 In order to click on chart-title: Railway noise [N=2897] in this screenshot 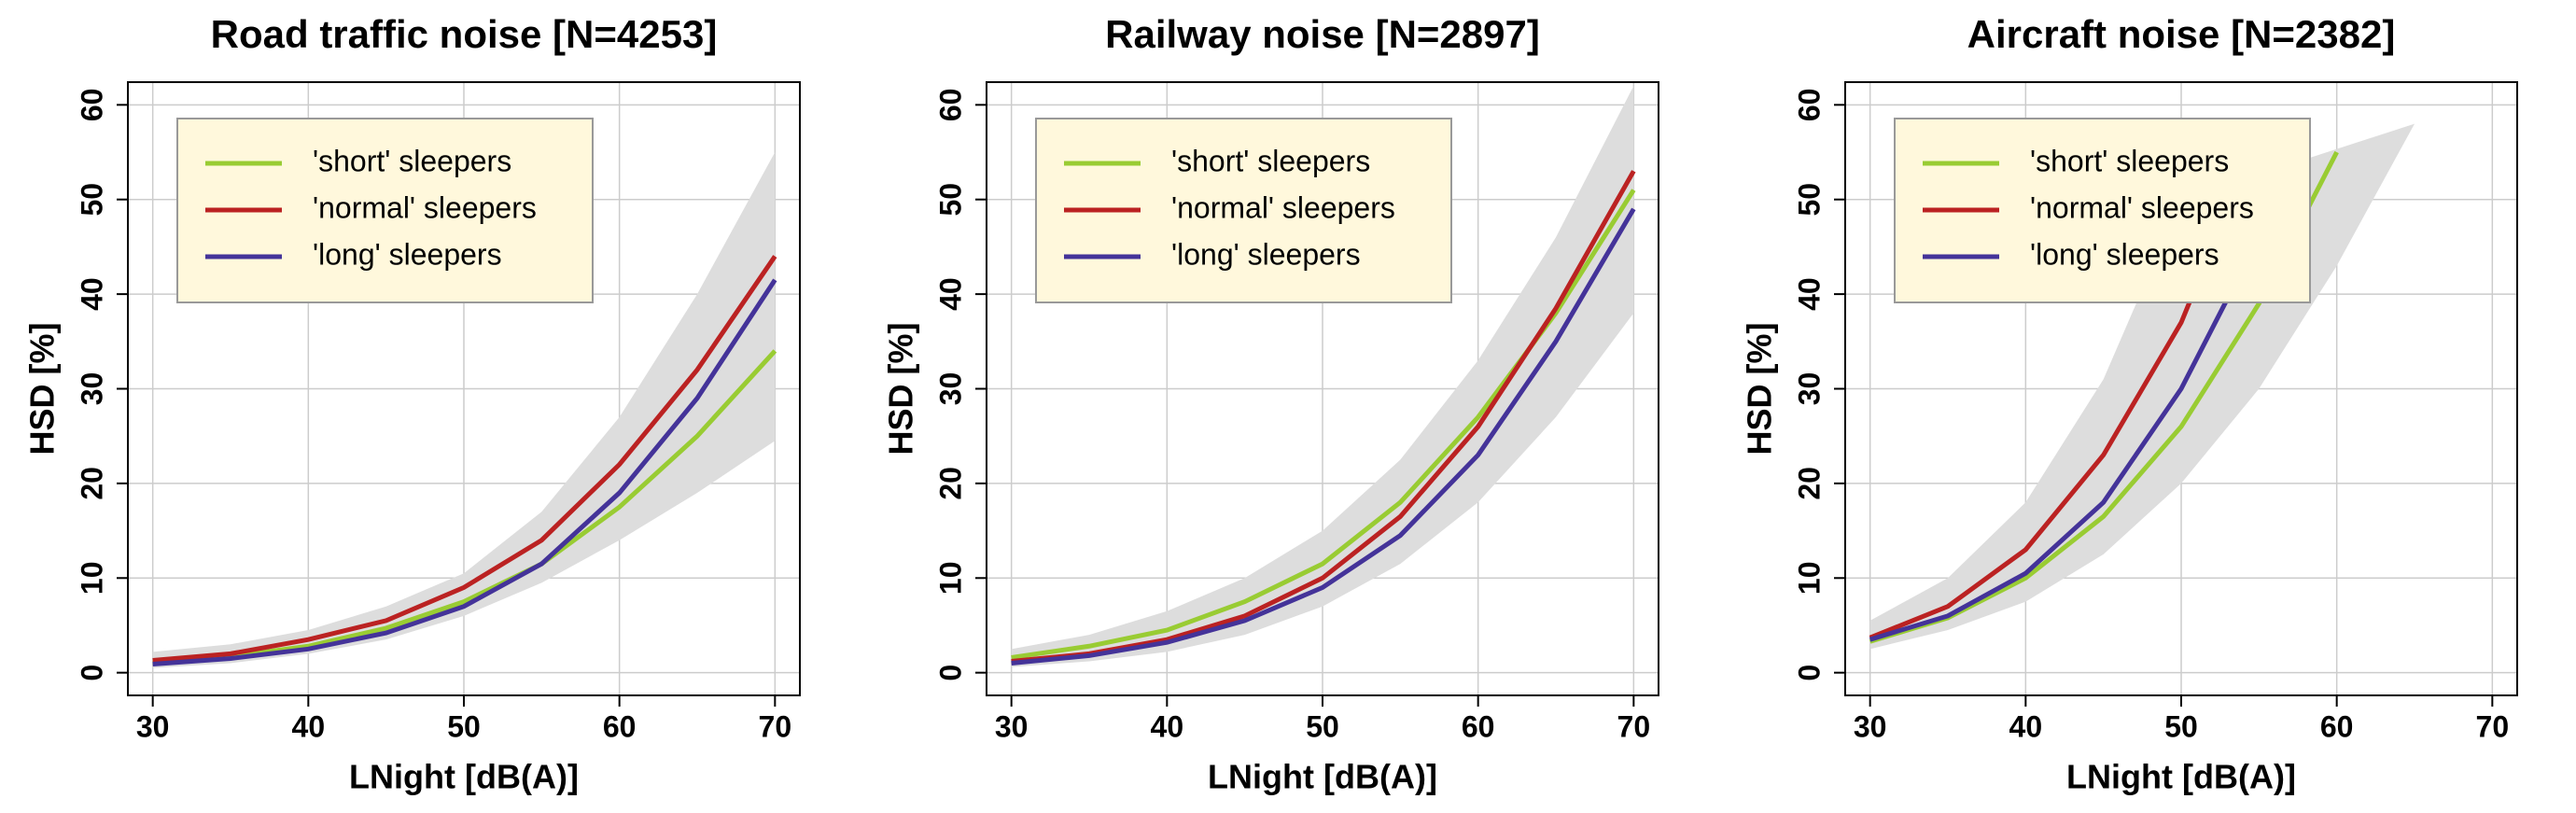, I will do `click(1322, 34)`.